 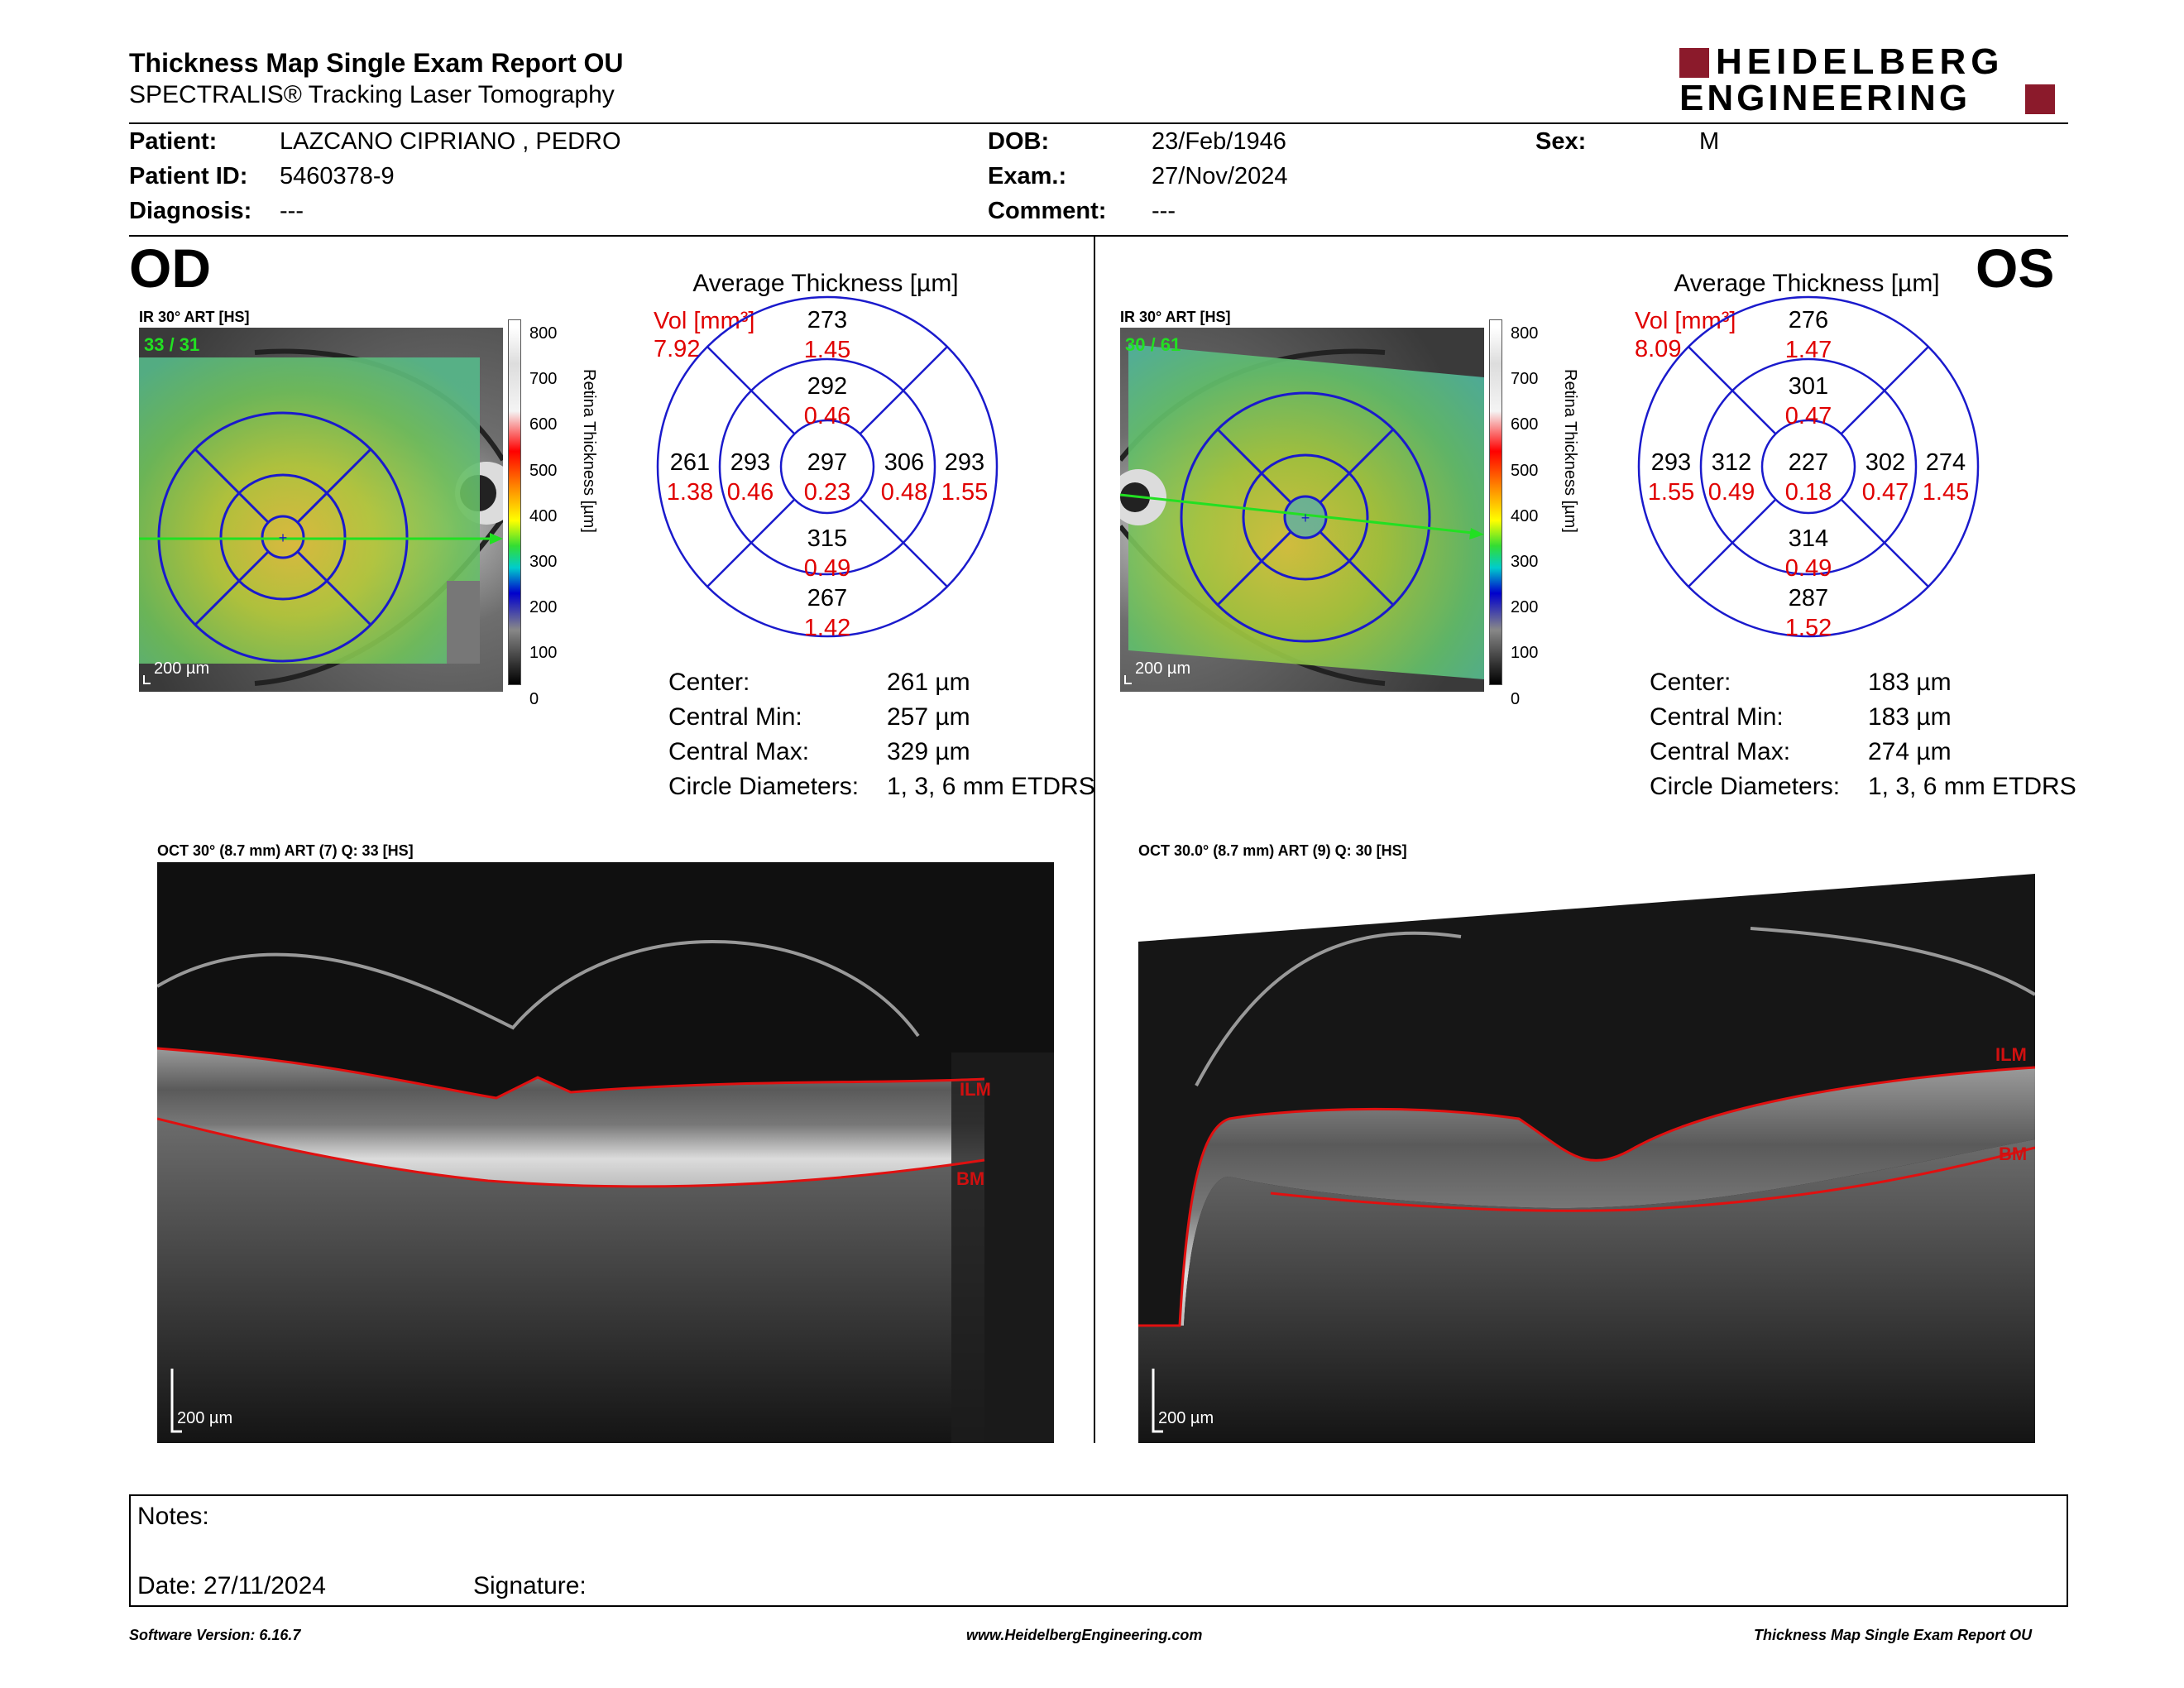 What do you see at coordinates (292, 211) in the screenshot?
I see `diagnosis-value: ---` at bounding box center [292, 211].